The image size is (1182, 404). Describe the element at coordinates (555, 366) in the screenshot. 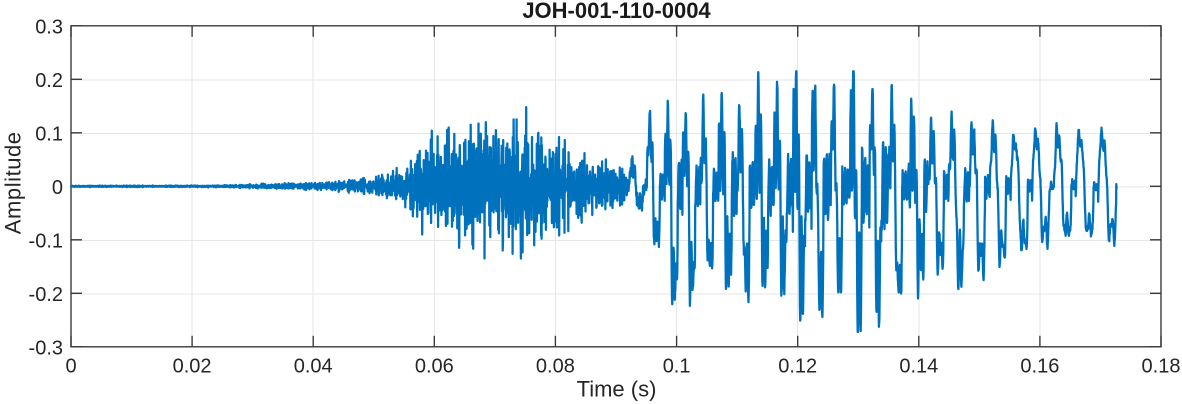

I see `svg-text: 0.08` at that location.